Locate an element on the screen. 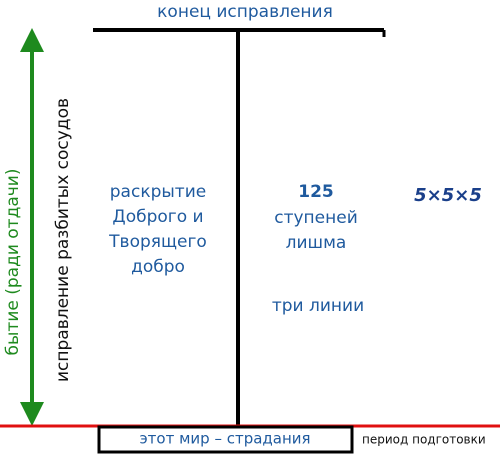  bottom-box is located at coordinates (225, 439).